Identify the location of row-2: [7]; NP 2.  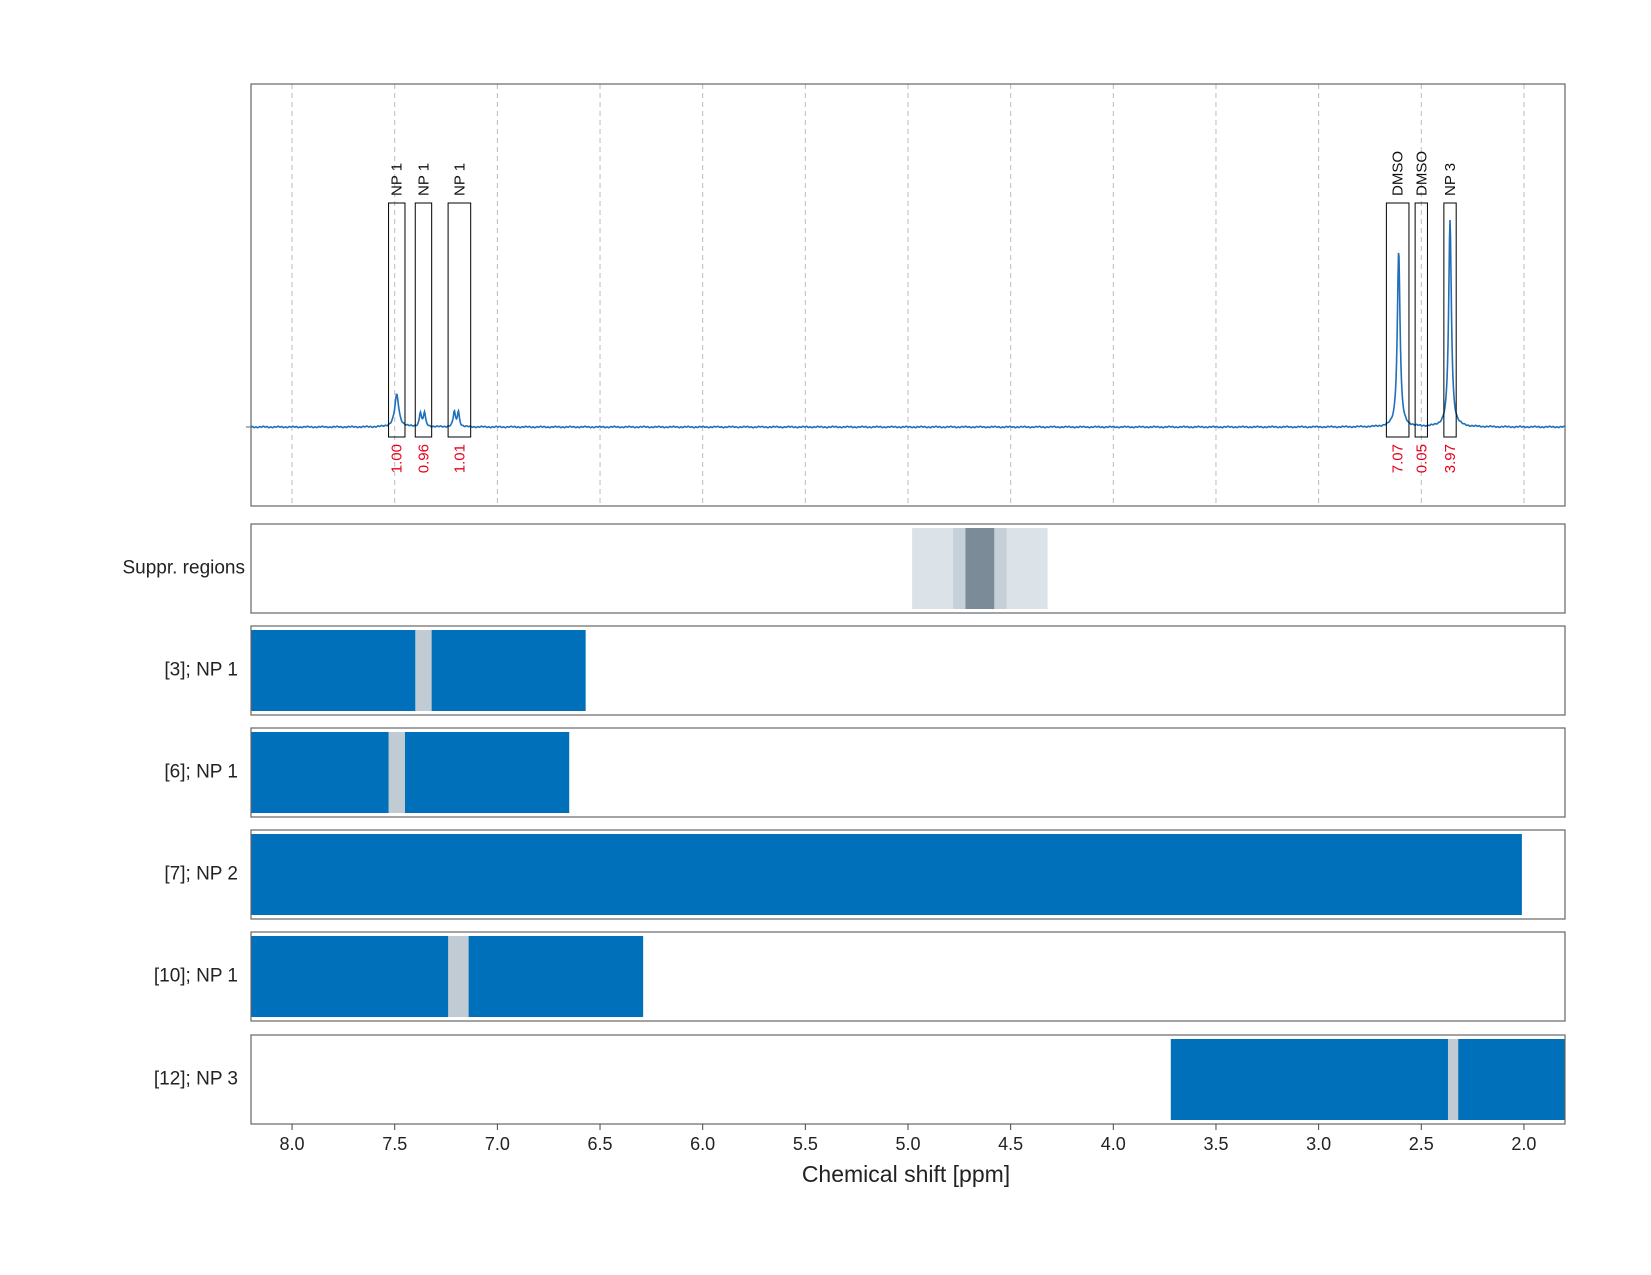
(865, 874).